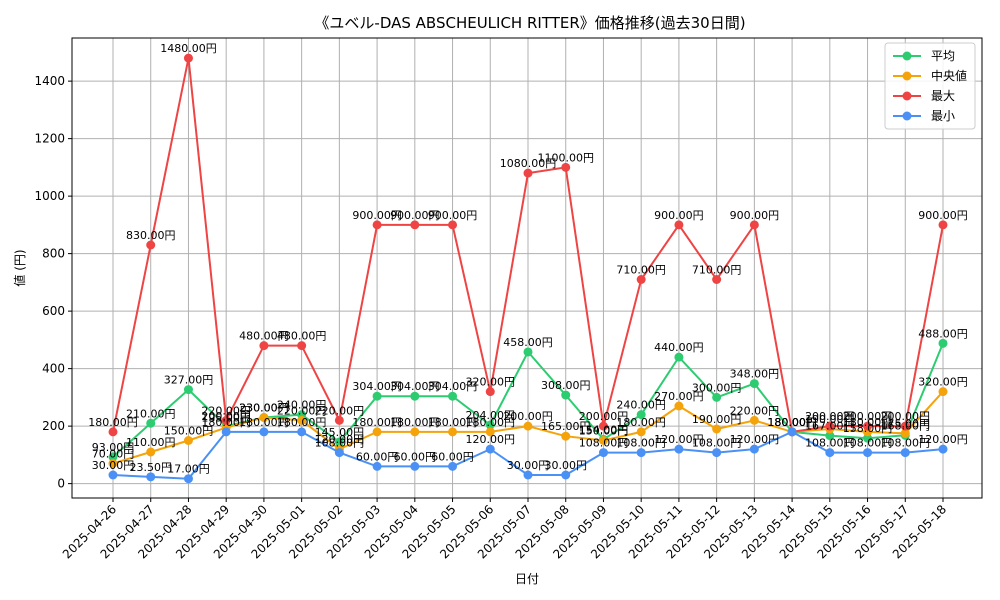 Image resolution: width=1000 pixels, height=600 pixels. Describe the element at coordinates (189, 380) in the screenshot. I see `data-label: 327.00円` at that location.